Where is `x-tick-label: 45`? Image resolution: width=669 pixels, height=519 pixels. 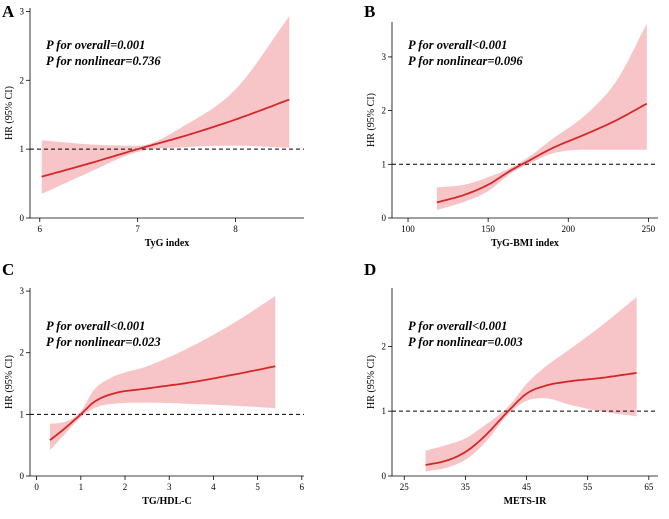
x-tick-label: 45 is located at coordinates (527, 487).